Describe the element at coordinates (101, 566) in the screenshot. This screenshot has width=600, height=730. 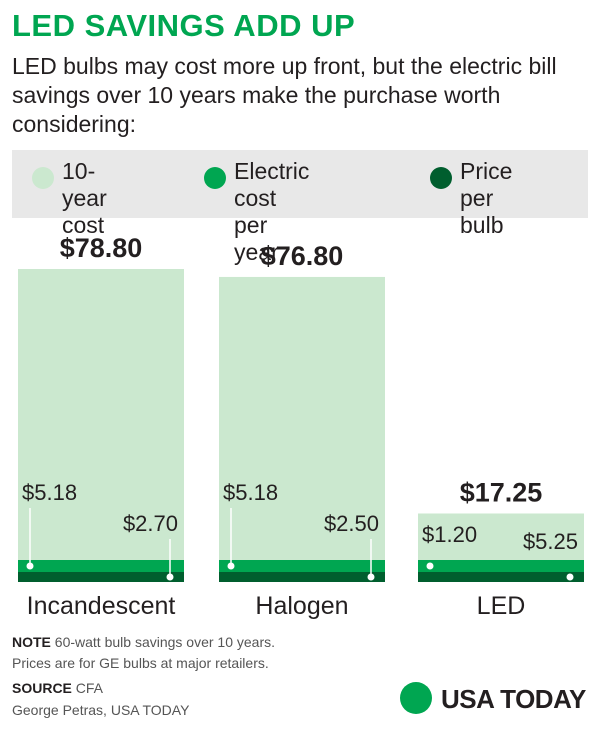
I see `bar-electric-cost-incandescent` at that location.